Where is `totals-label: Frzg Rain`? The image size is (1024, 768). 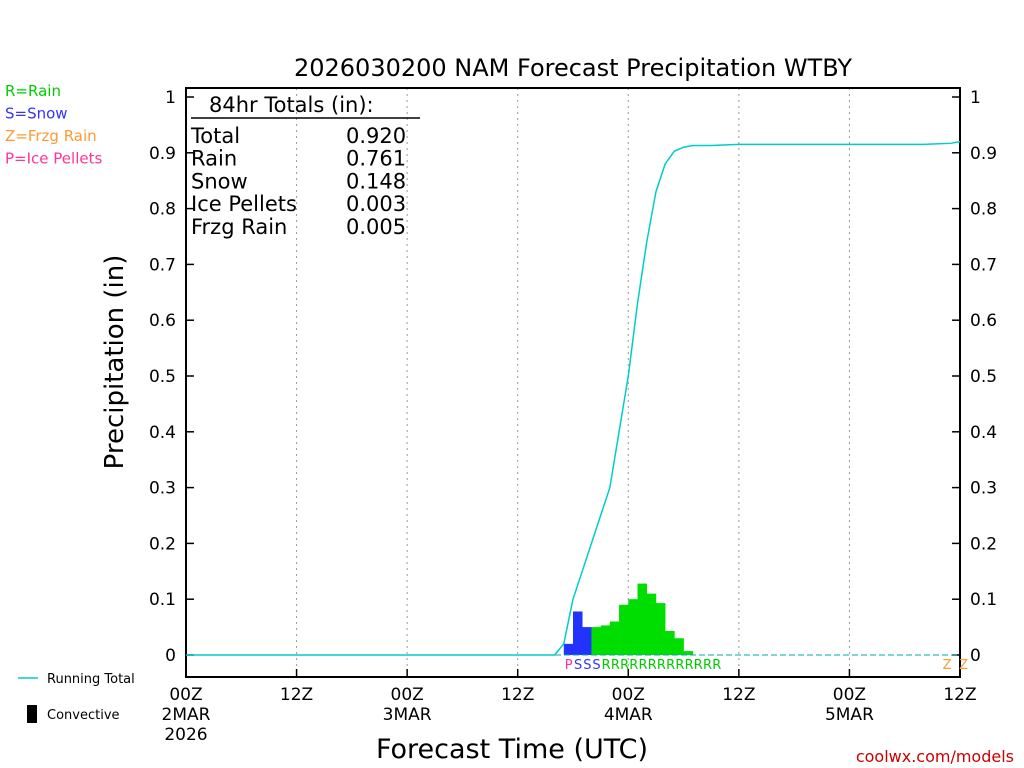
totals-label: Frzg Rain is located at coordinates (239, 227).